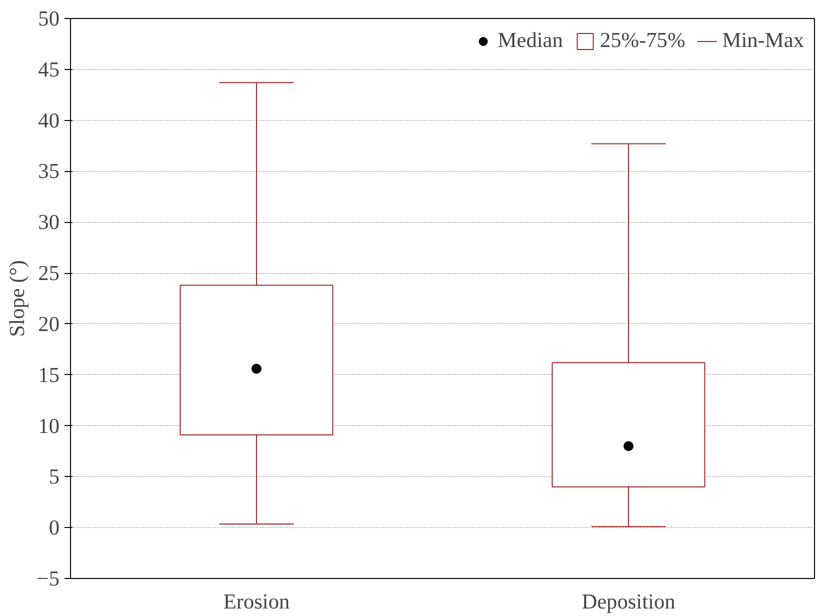 Image resolution: width=824 pixels, height=616 pixels. Describe the element at coordinates (54, 476) in the screenshot. I see `y-tick-label: 5` at that location.